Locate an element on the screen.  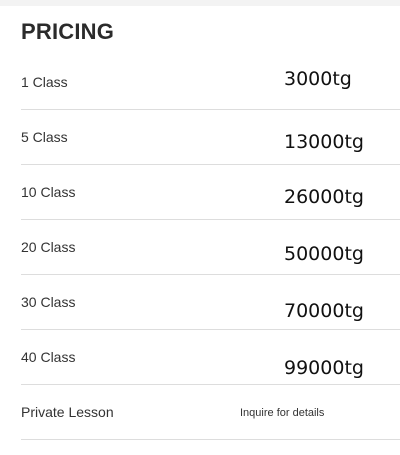
pricing-row-price: 99000tg is located at coordinates (324, 368).